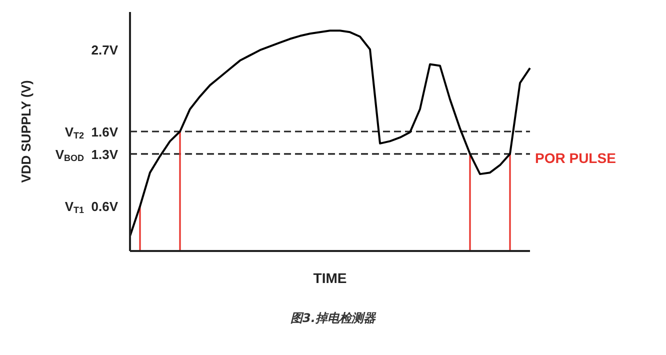 The width and height of the screenshot is (666, 355). What do you see at coordinates (330, 278) in the screenshot?
I see `x-axis-title: TIME` at bounding box center [330, 278].